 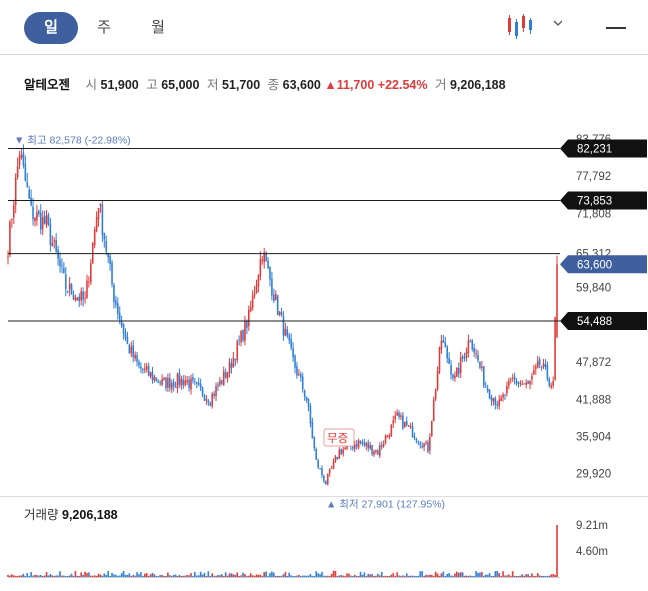 What do you see at coordinates (532, 27) in the screenshot?
I see `chart-type-selector` at bounding box center [532, 27].